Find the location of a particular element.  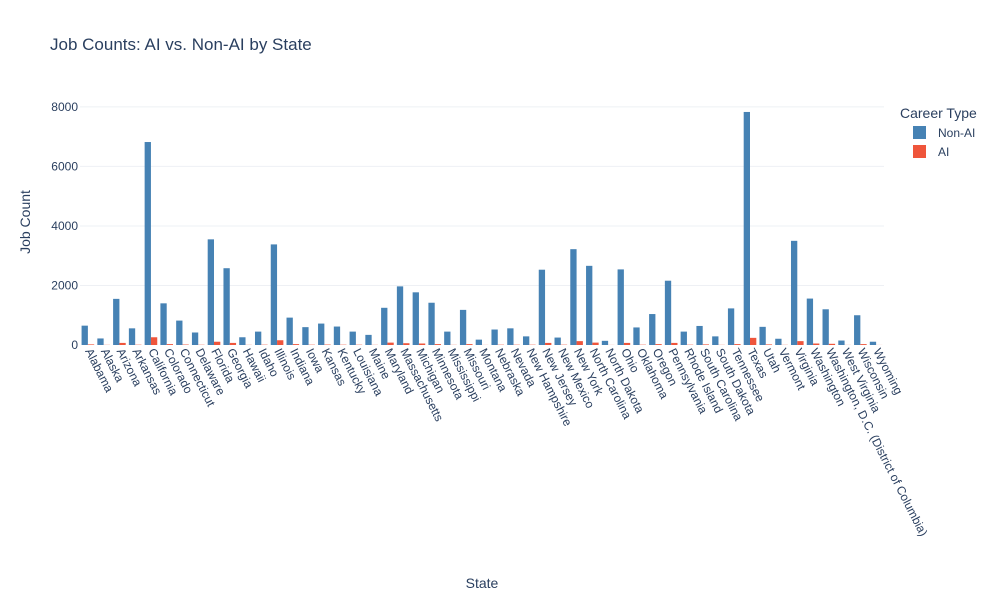

y-tick-label: 2000 is located at coordinates (64, 285).